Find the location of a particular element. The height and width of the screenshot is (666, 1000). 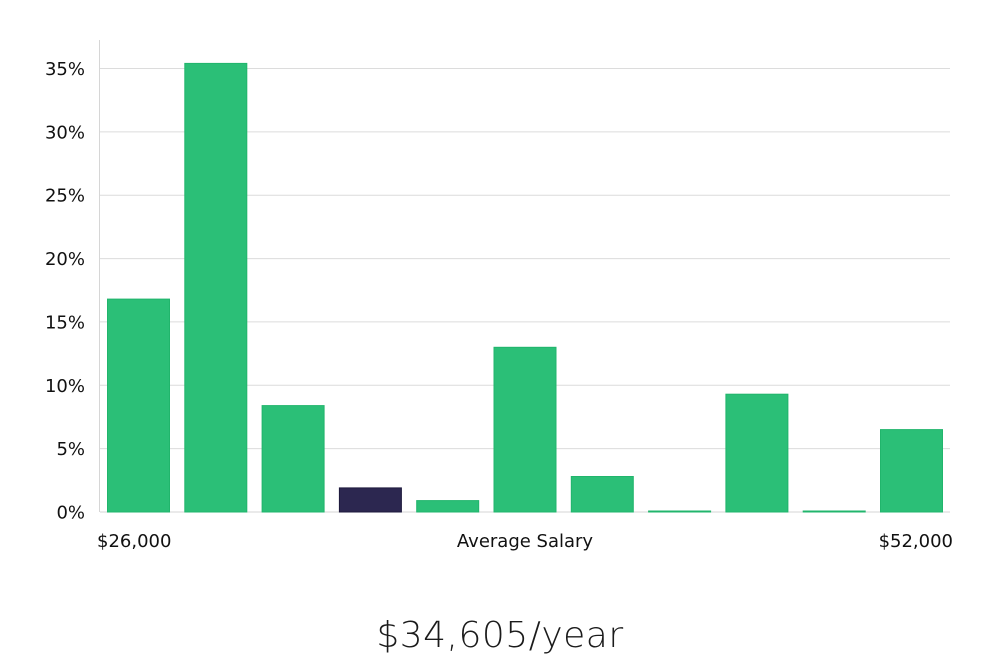

y-tick-label: 0% is located at coordinates (70, 513).